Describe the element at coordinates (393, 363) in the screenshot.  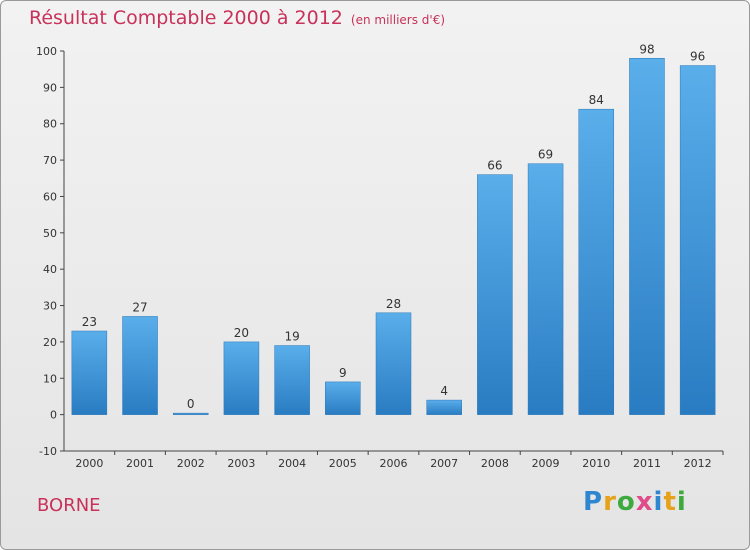
I see `bar-2006` at that location.